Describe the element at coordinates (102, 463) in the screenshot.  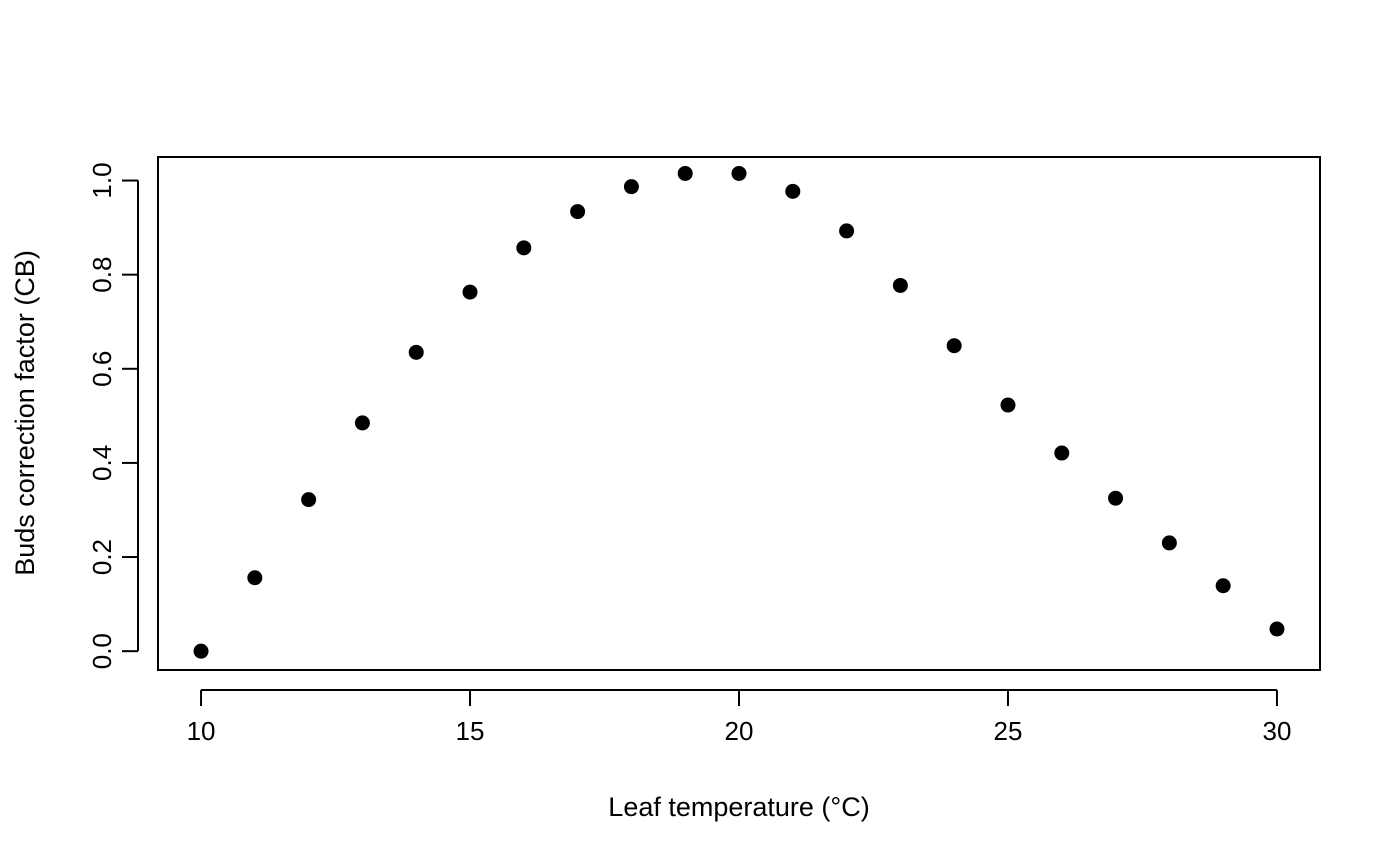
I see `y-tick-label: 0.4` at that location.